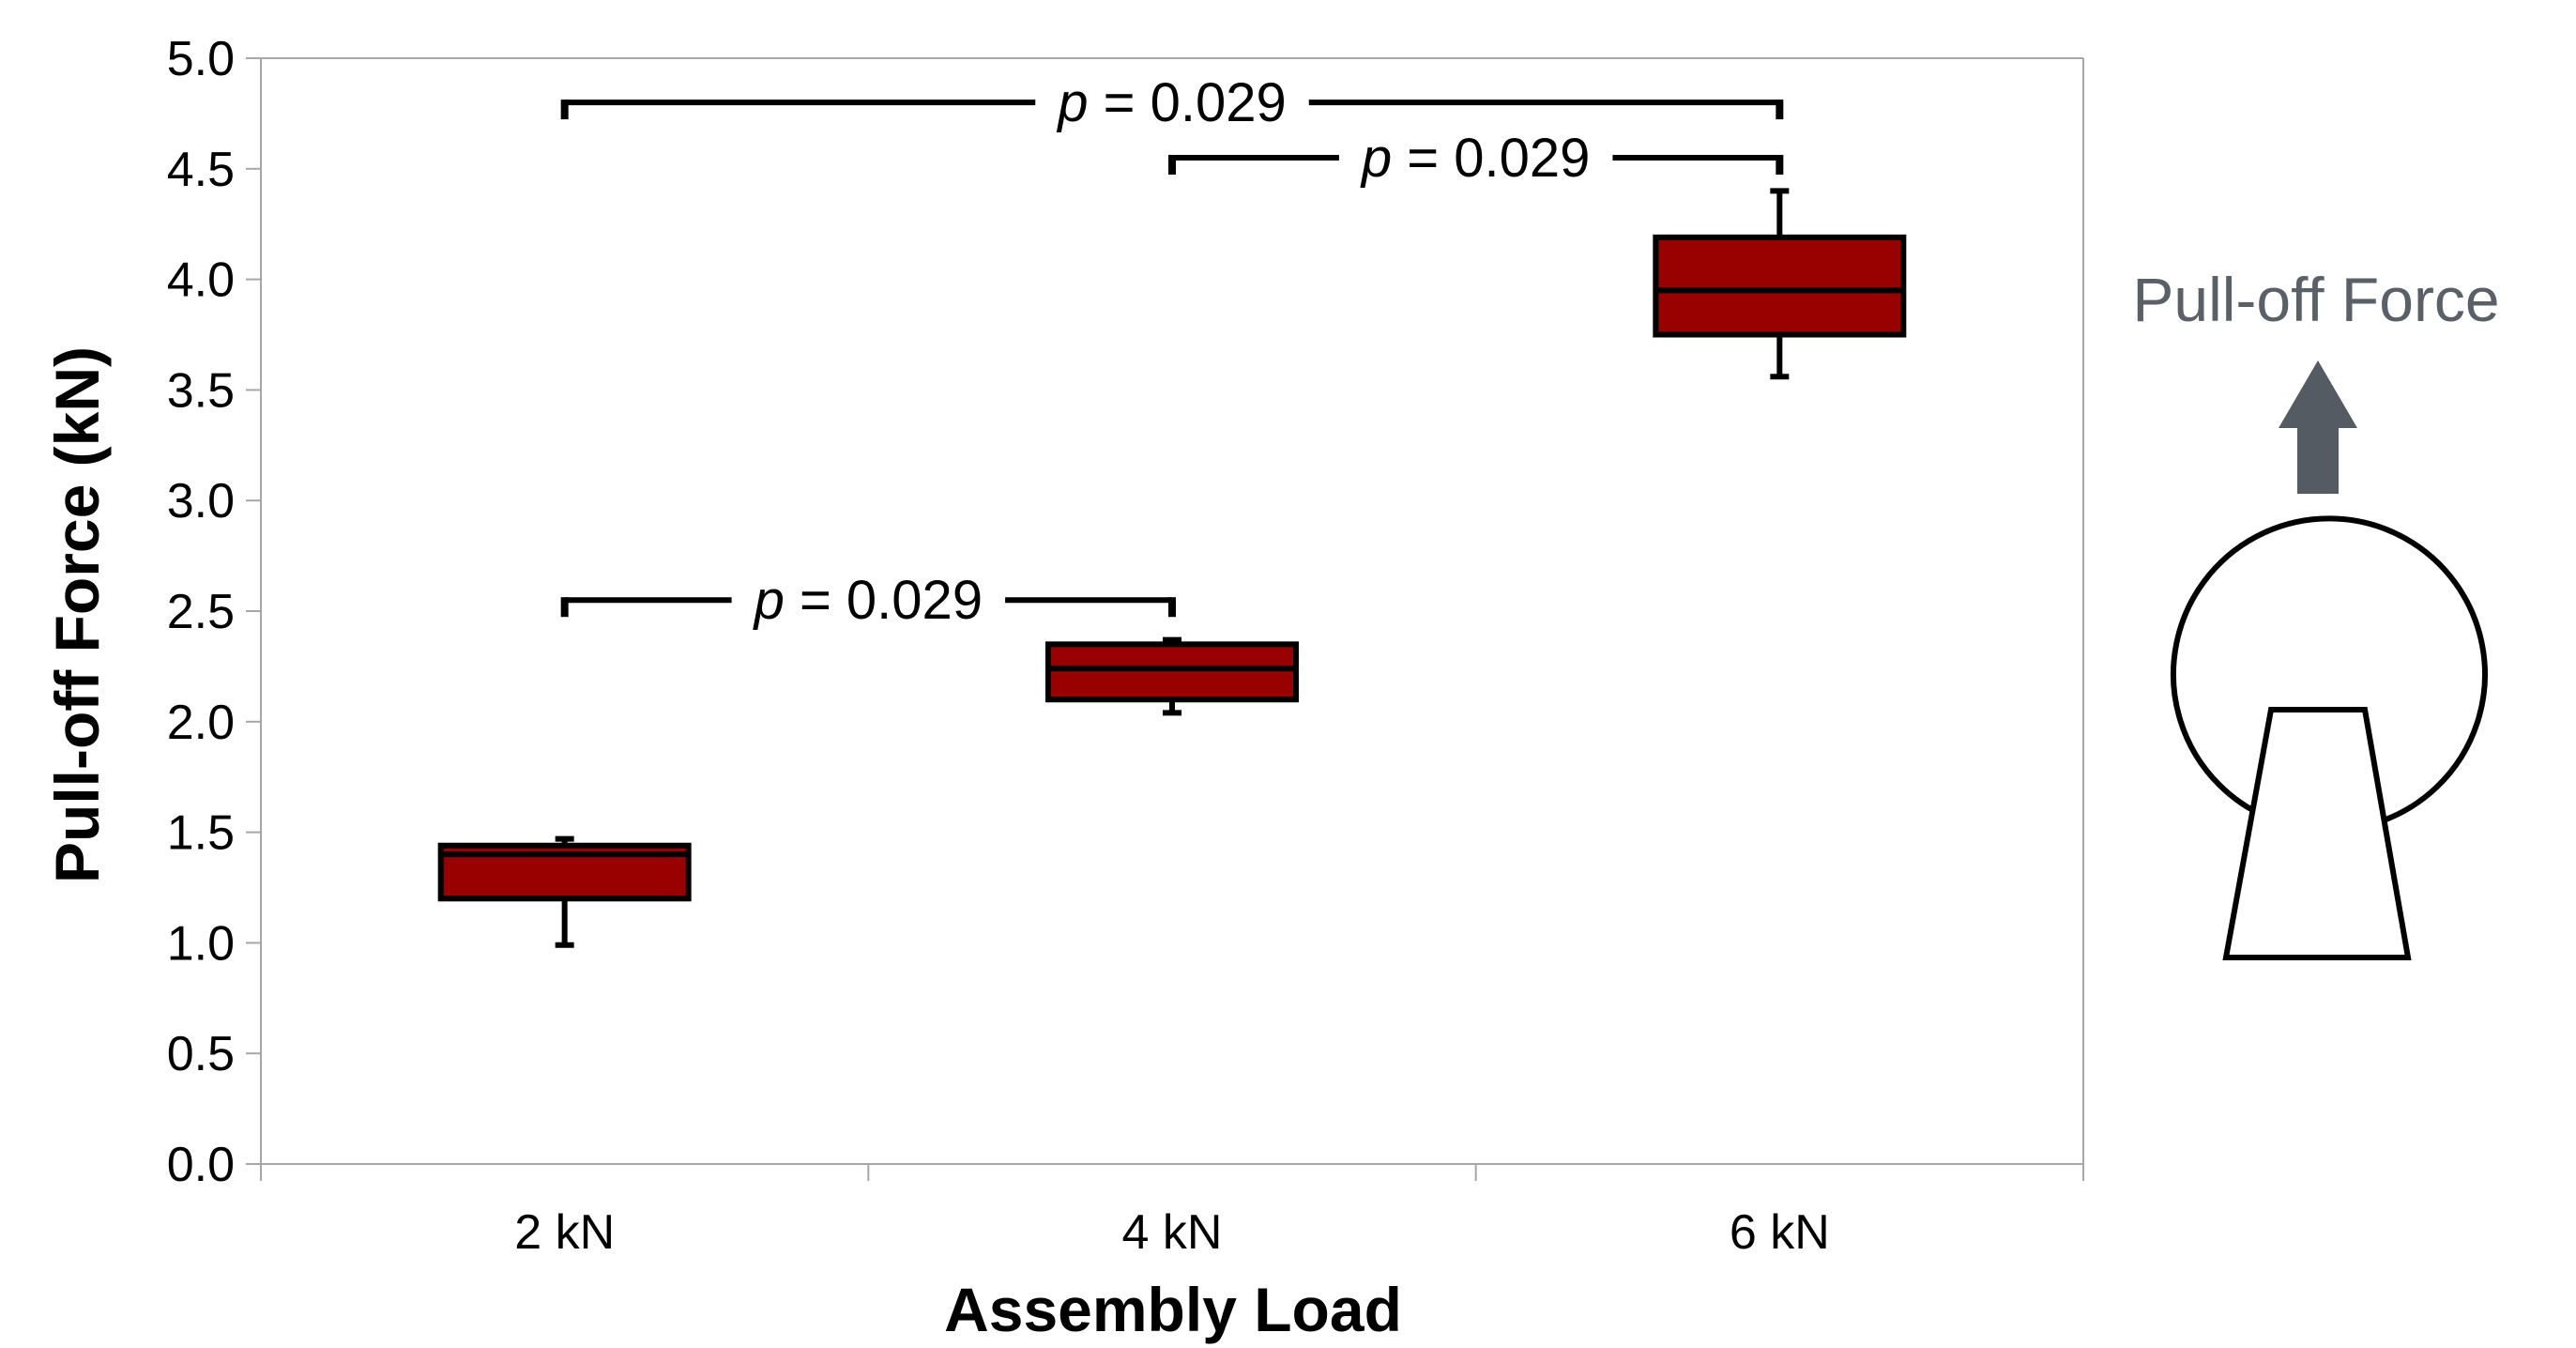 Image resolution: width=2576 pixels, height=1348 pixels. What do you see at coordinates (201, 723) in the screenshot?
I see `y-tick-label: 2.0` at bounding box center [201, 723].